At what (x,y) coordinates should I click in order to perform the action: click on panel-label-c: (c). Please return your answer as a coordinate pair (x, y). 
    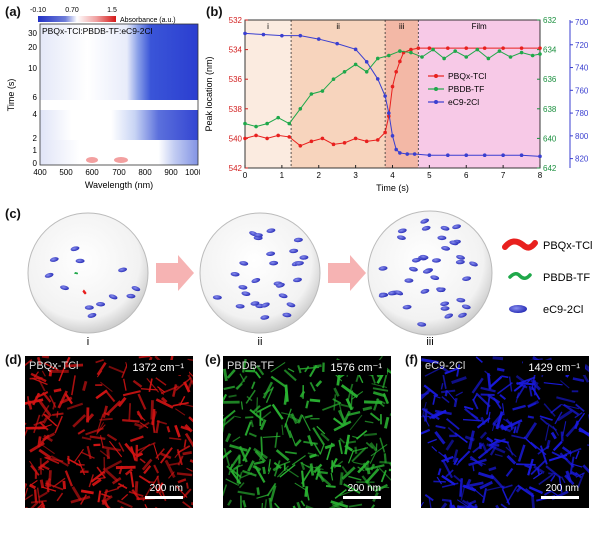
    Looking at the image, I should click on (13, 213).